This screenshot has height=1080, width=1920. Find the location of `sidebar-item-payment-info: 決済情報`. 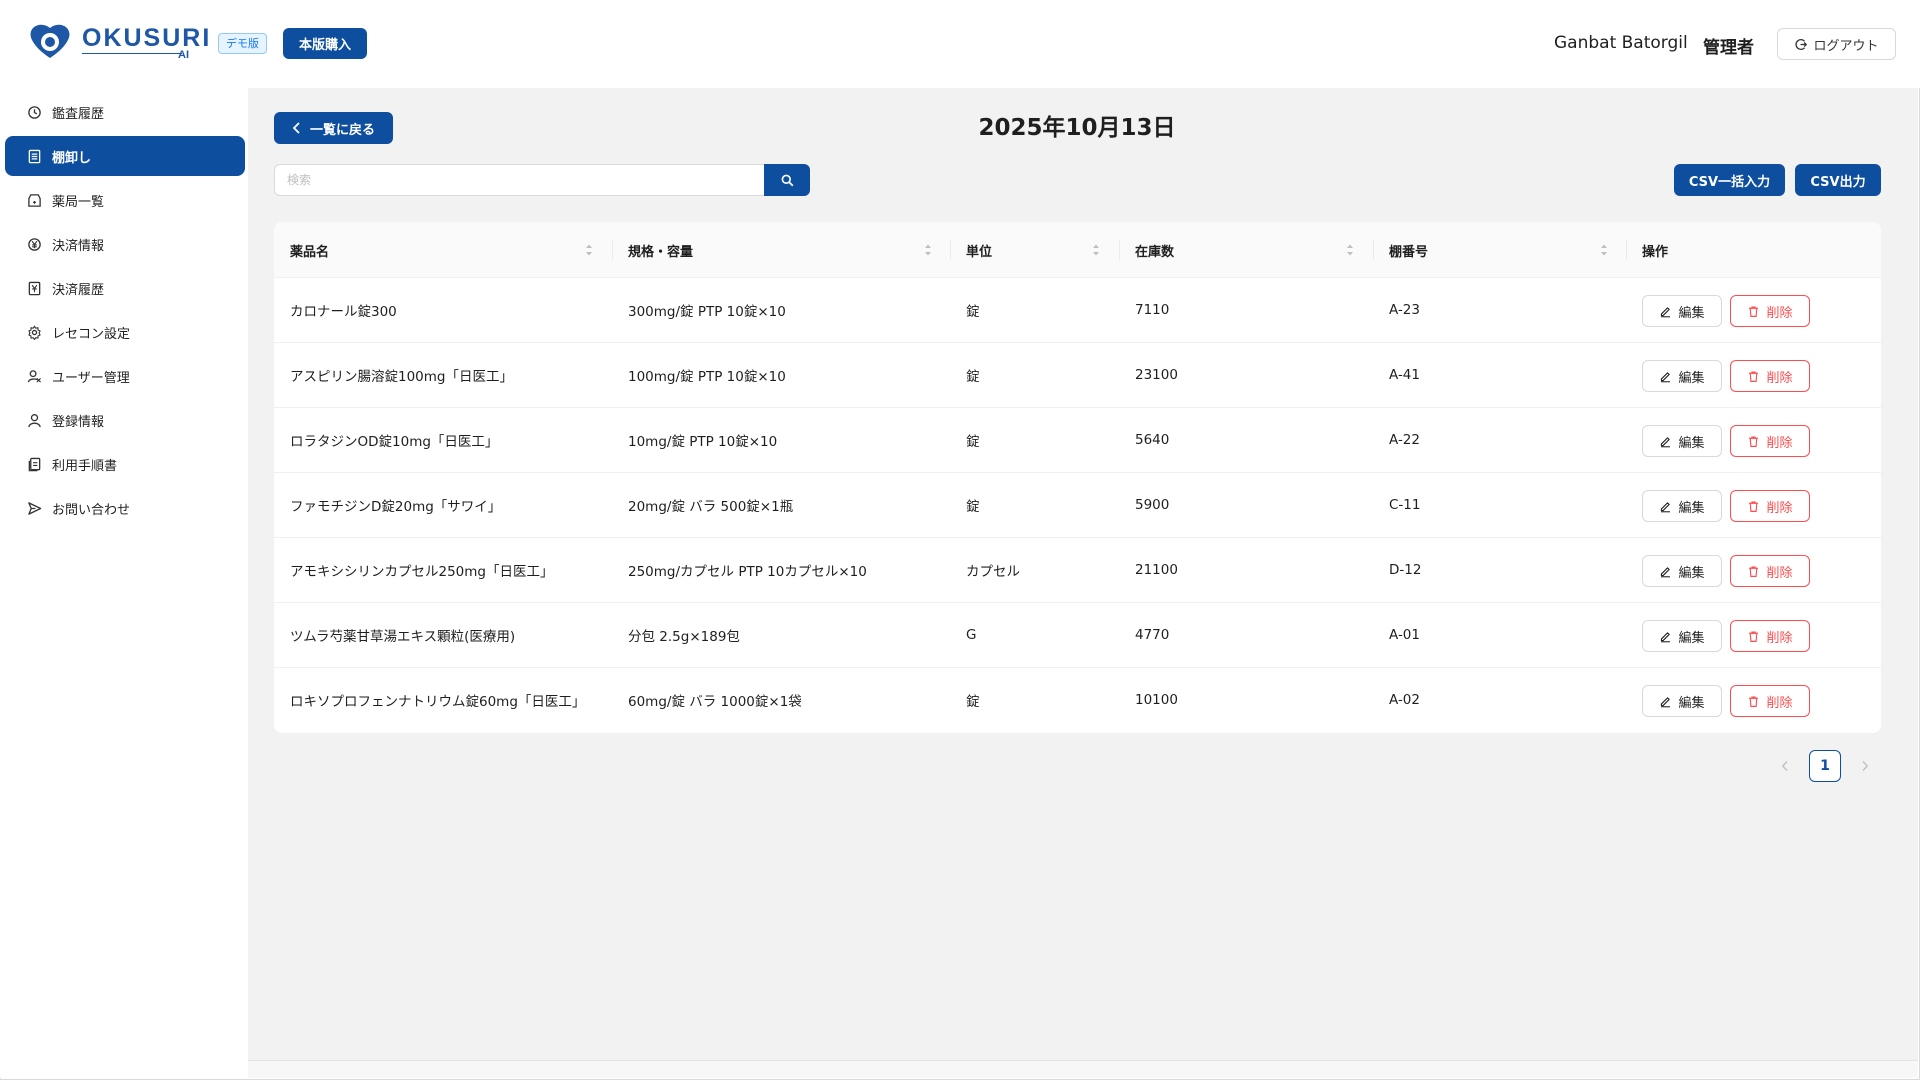

sidebar-item-payment-info: 決済情報 is located at coordinates (125, 244).